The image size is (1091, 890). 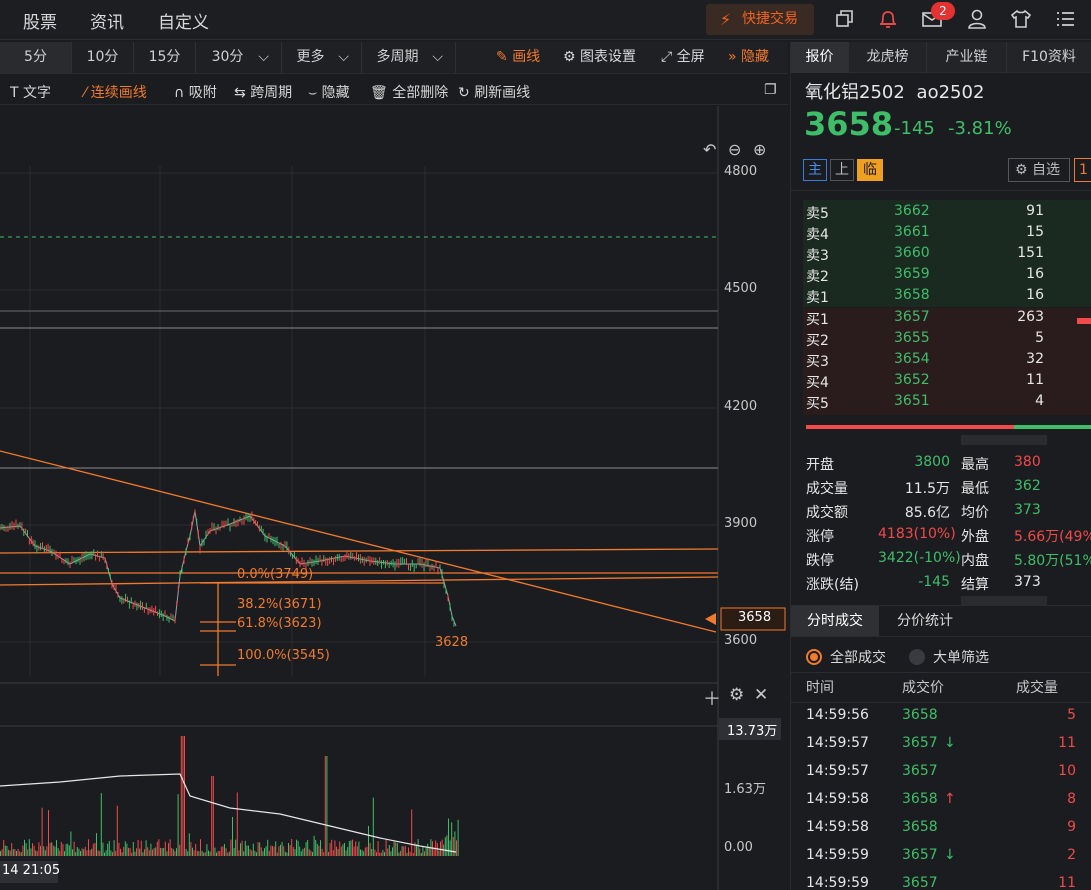 I want to click on instrument-name: 氧化铝2502, so click(x=855, y=92).